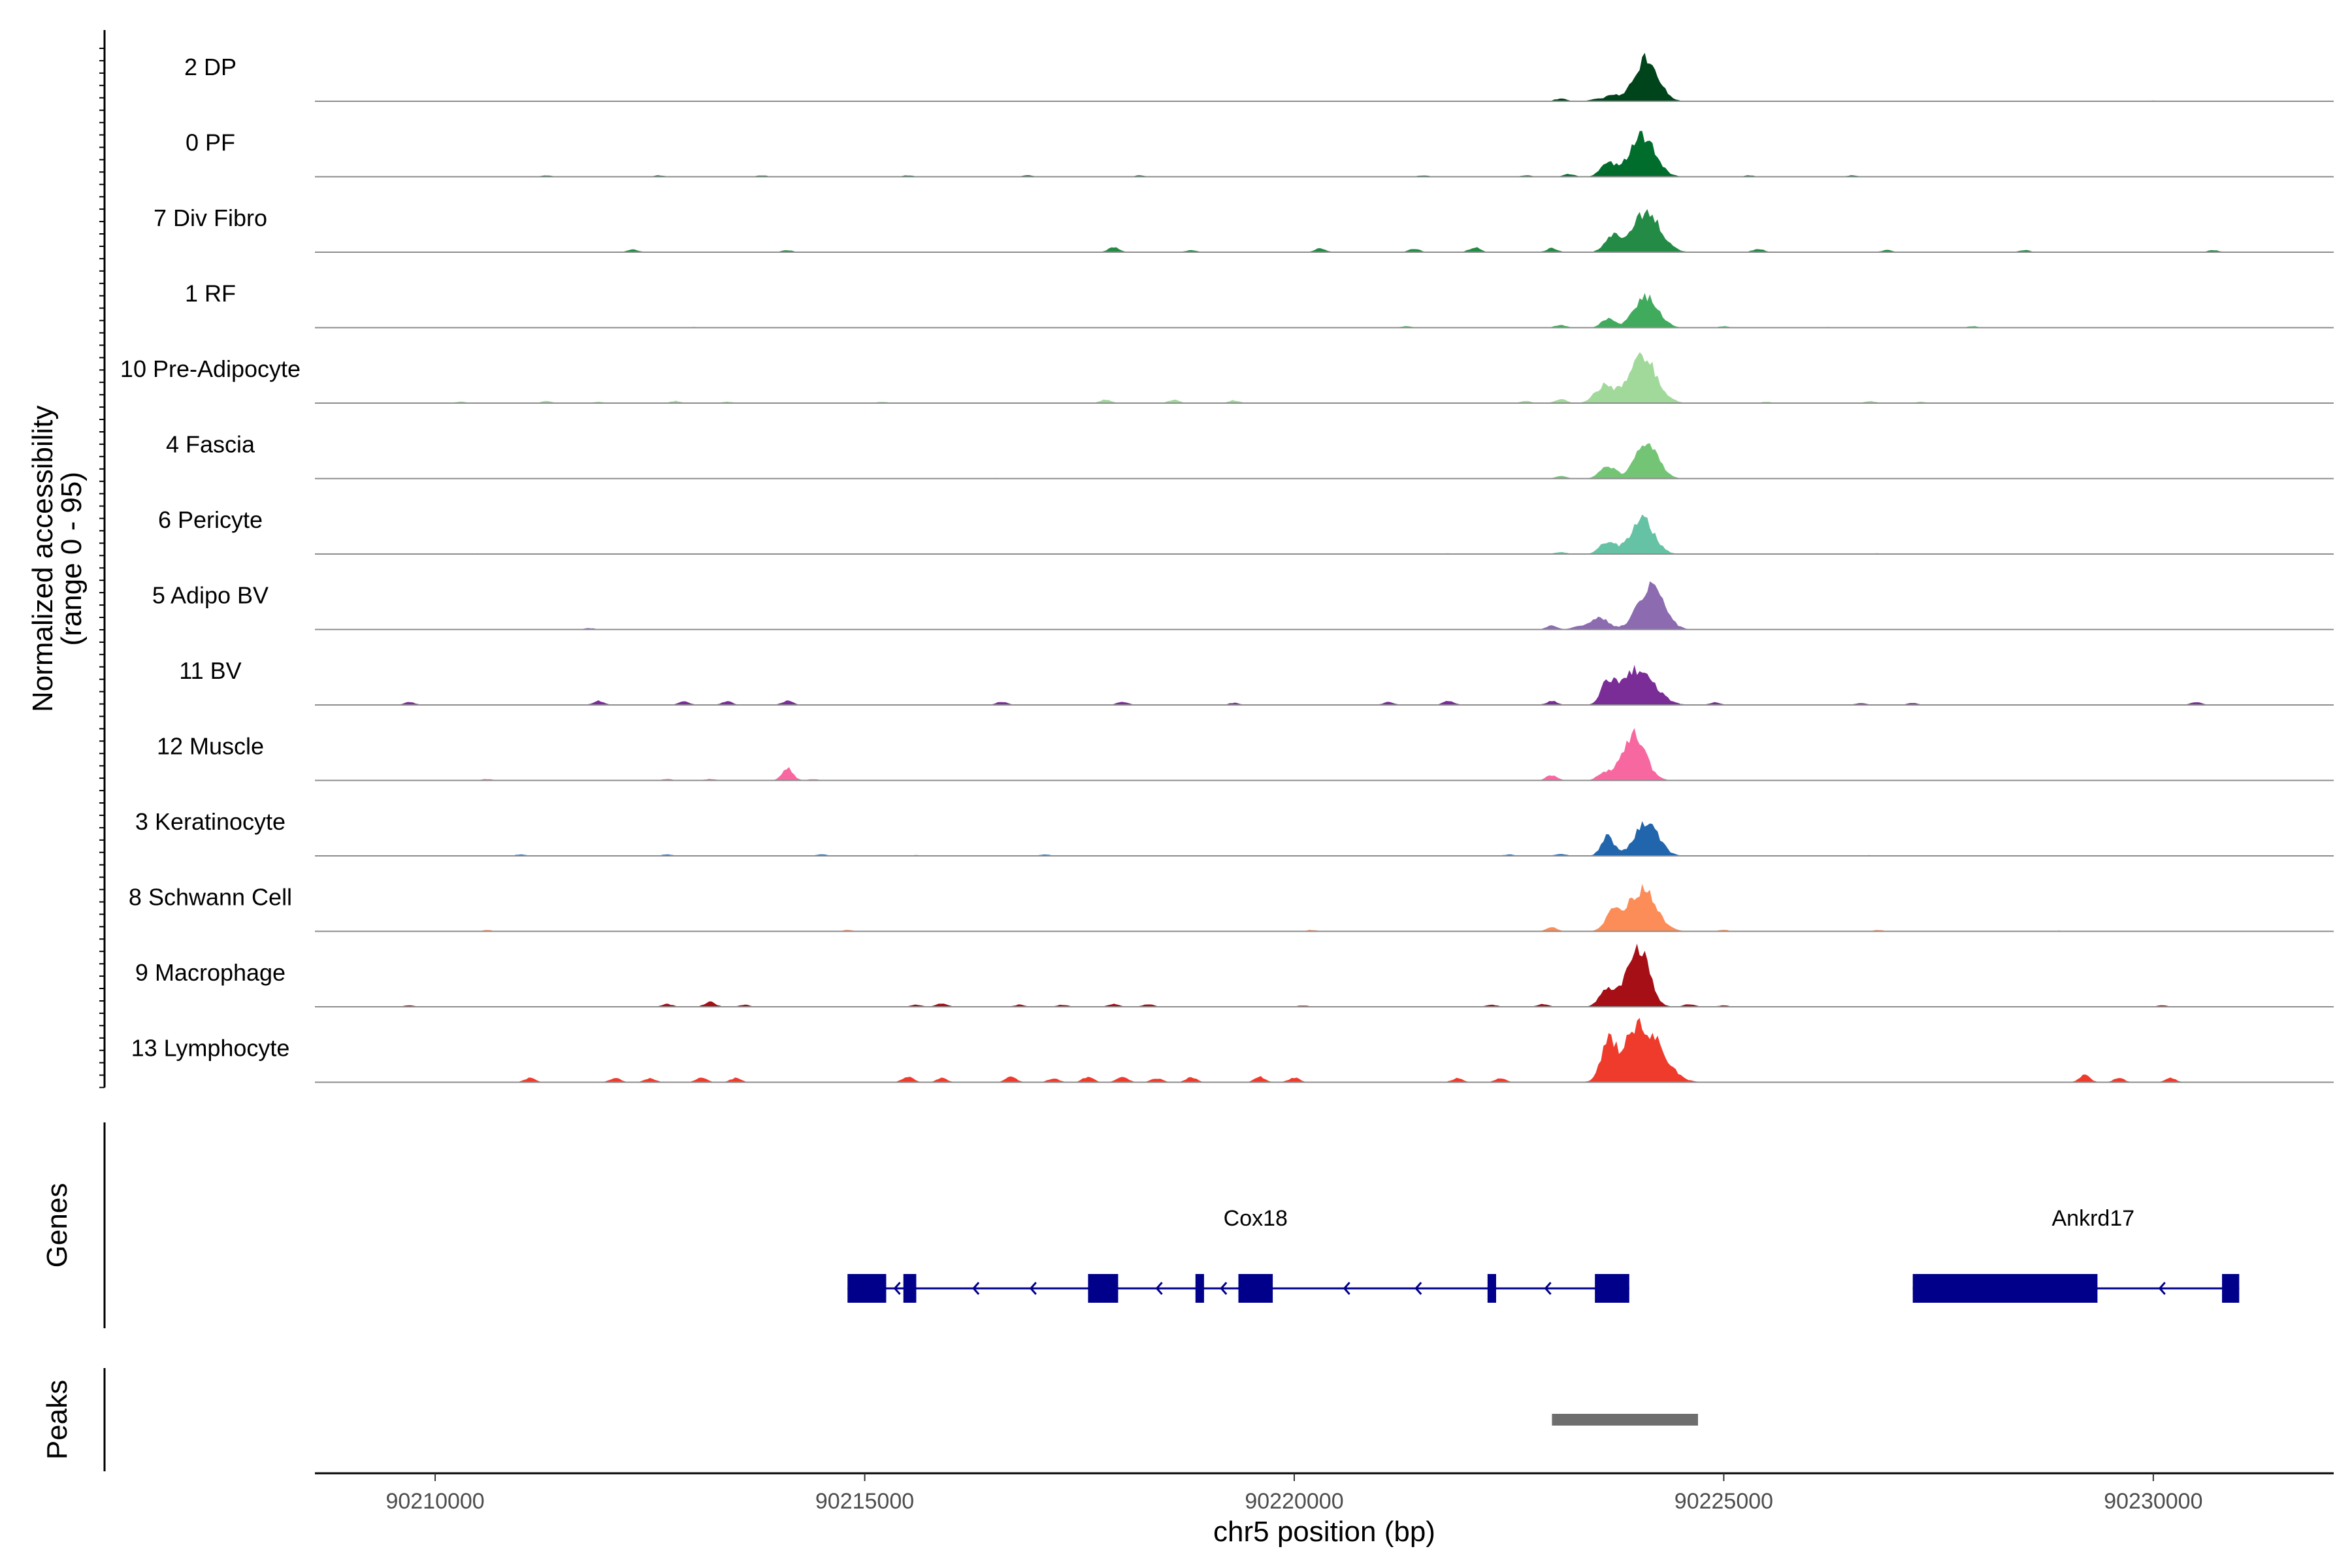  What do you see at coordinates (1723, 1501) in the screenshot?
I see `x-tick-label: 90225000` at bounding box center [1723, 1501].